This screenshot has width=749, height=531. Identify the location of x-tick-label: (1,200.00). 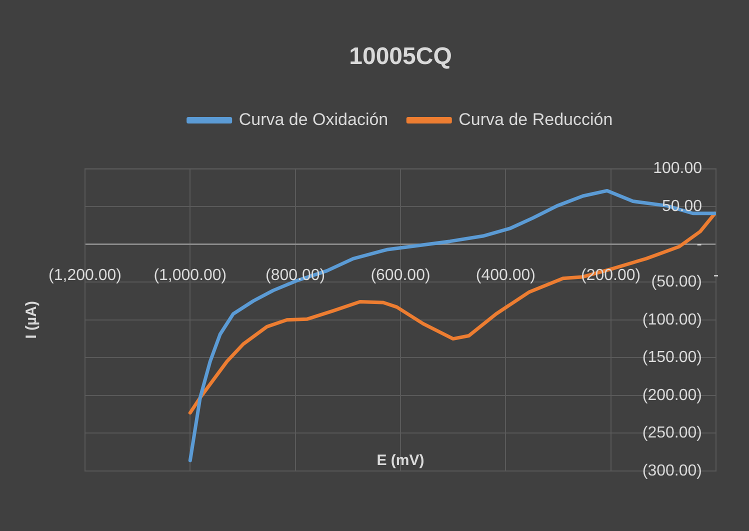
(85, 275).